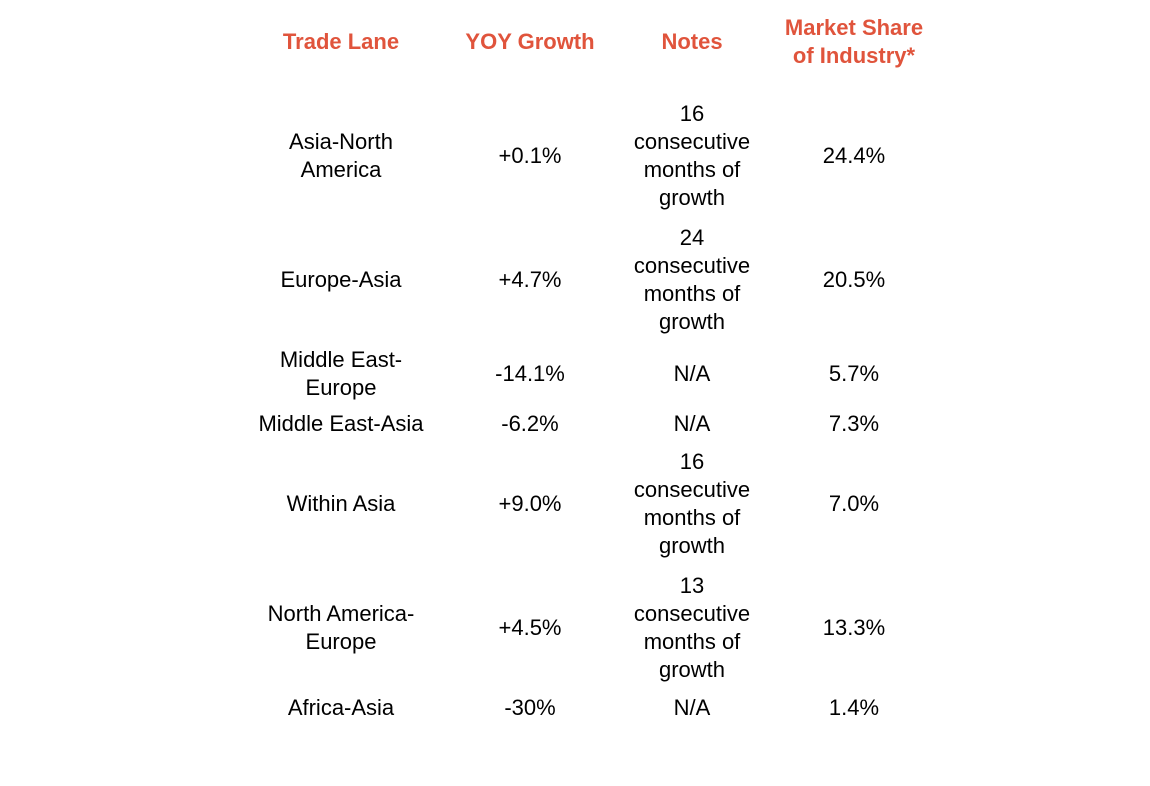 The image size is (1150, 786). I want to click on cell-trade-lane: Asia-North America, so click(341, 156).